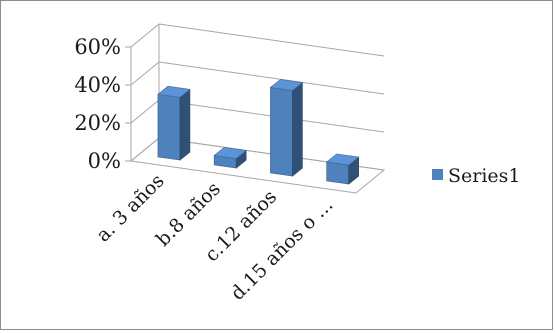 This screenshot has width=555, height=333. I want to click on legend: Series1, so click(476, 176).